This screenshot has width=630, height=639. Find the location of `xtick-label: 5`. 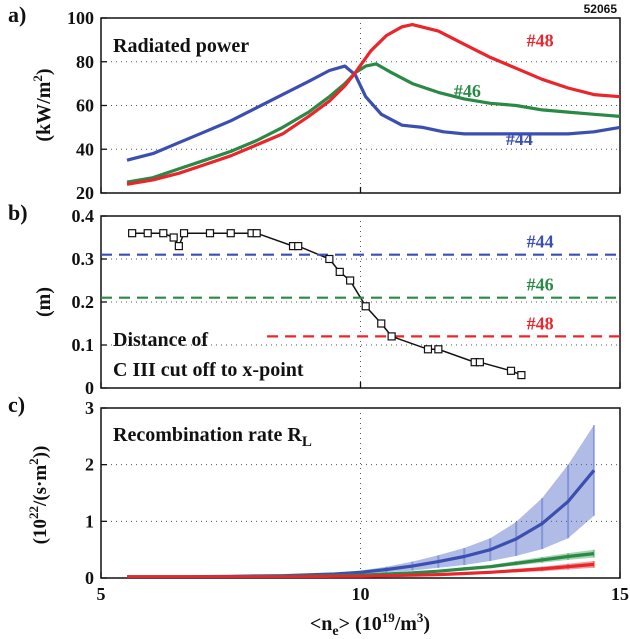

xtick-label: 5 is located at coordinates (101, 594).